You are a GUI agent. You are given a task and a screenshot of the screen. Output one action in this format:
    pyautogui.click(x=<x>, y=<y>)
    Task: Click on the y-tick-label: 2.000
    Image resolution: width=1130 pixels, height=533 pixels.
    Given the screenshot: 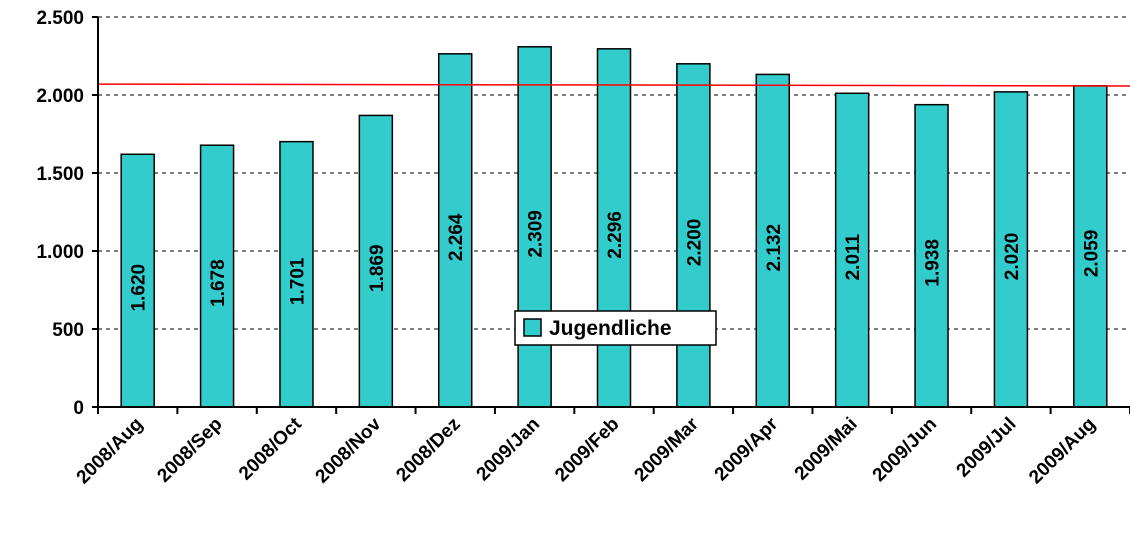 What is the action you would take?
    pyautogui.click(x=60, y=96)
    